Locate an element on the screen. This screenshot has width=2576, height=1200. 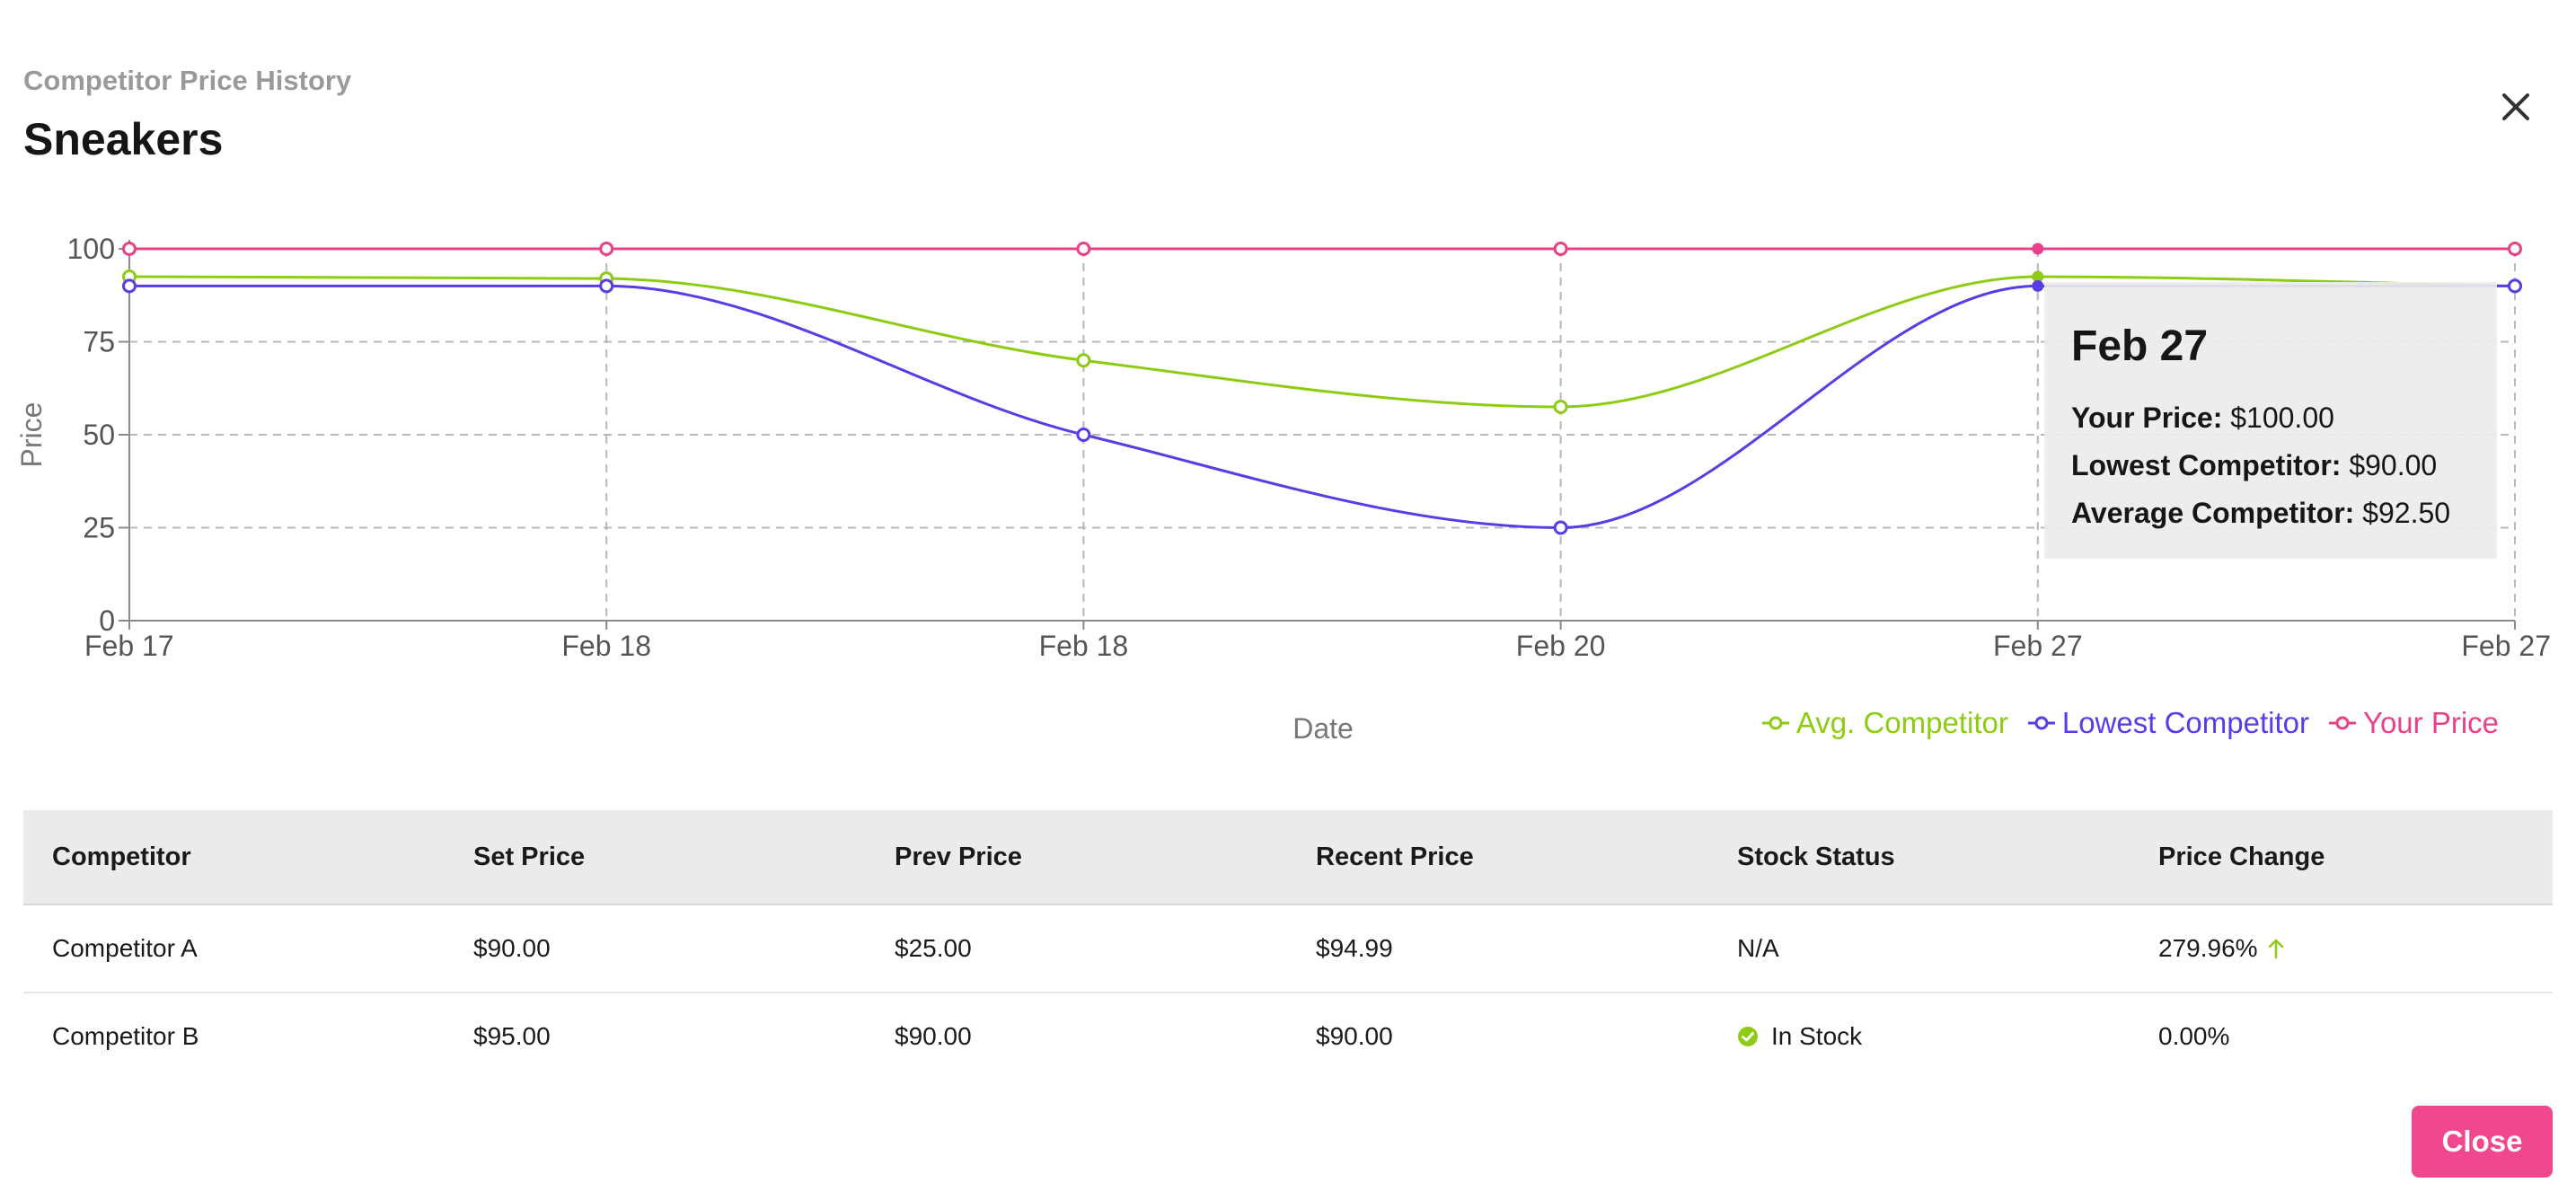
legend-item-your-price: Your Price is located at coordinates (2413, 723).